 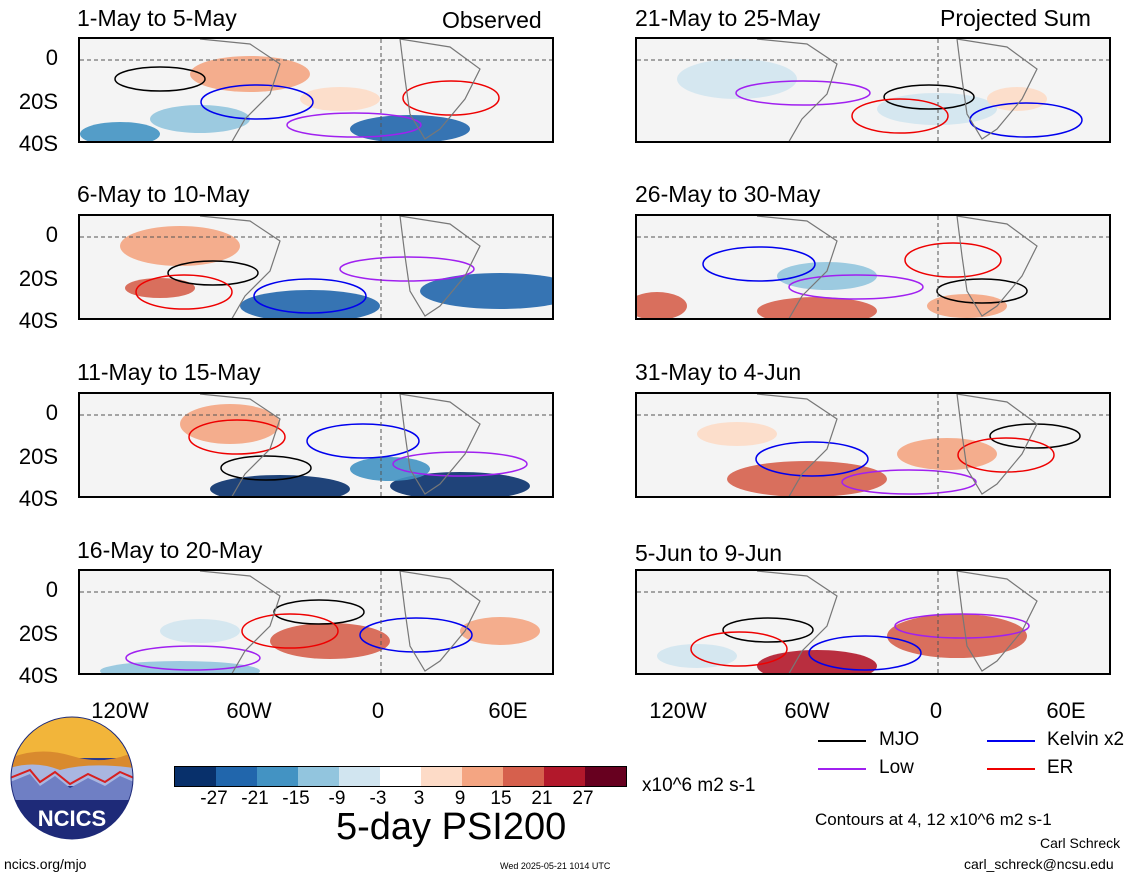 I want to click on colorbar, so click(x=400, y=776).